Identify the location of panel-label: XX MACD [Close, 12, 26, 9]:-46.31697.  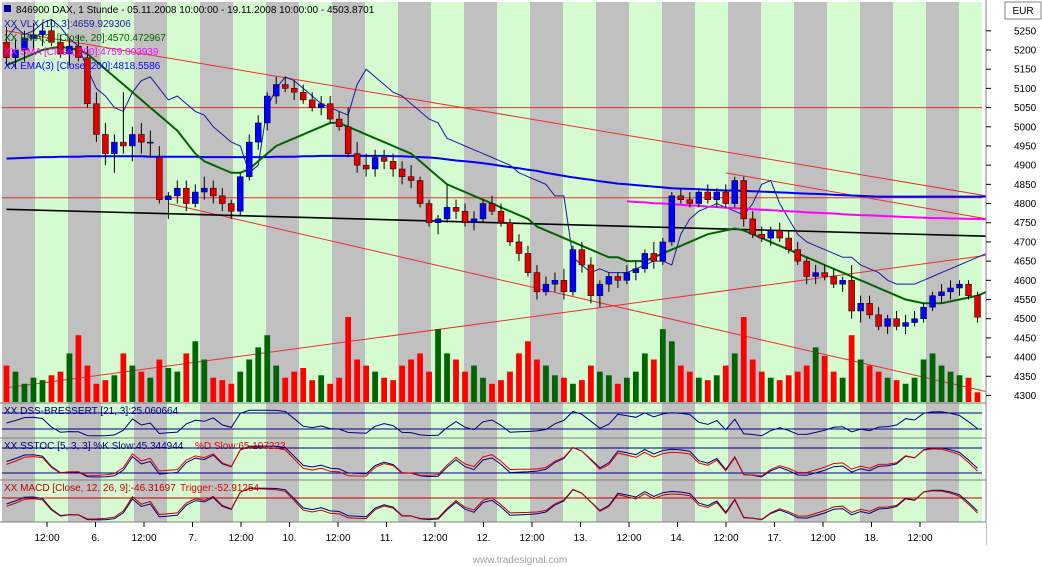
(90, 488).